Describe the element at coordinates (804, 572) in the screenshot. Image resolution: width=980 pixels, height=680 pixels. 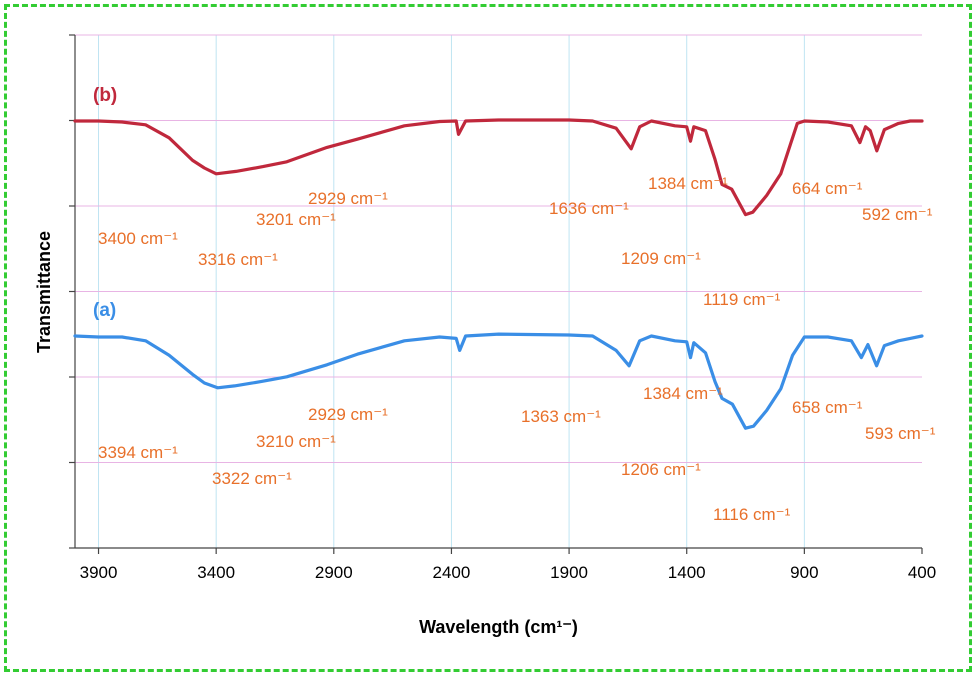
I see `x-tick-label: 900` at that location.